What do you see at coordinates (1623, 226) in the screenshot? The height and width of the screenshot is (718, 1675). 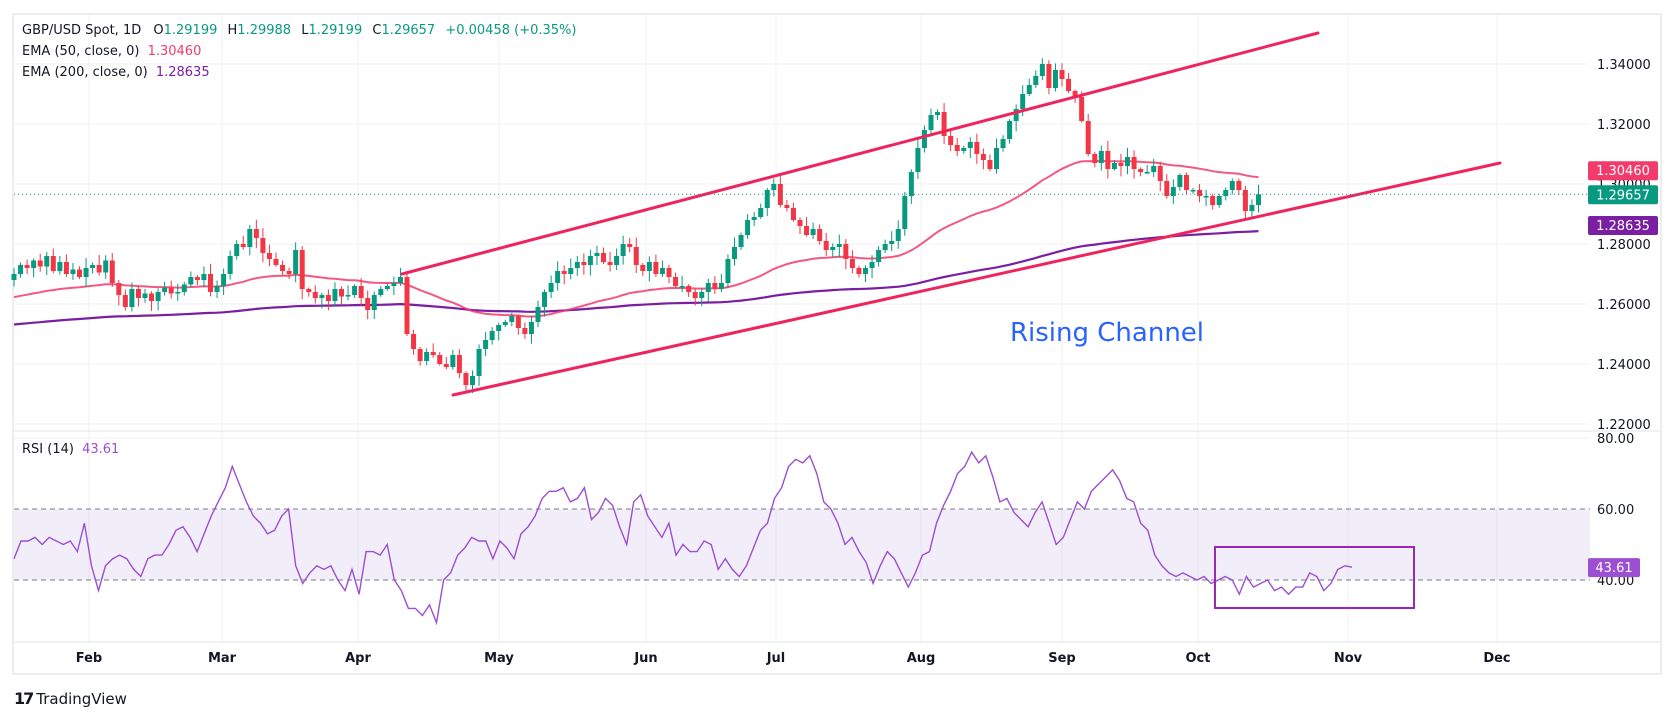 I see `price-tag-label: 1.28635` at bounding box center [1623, 226].